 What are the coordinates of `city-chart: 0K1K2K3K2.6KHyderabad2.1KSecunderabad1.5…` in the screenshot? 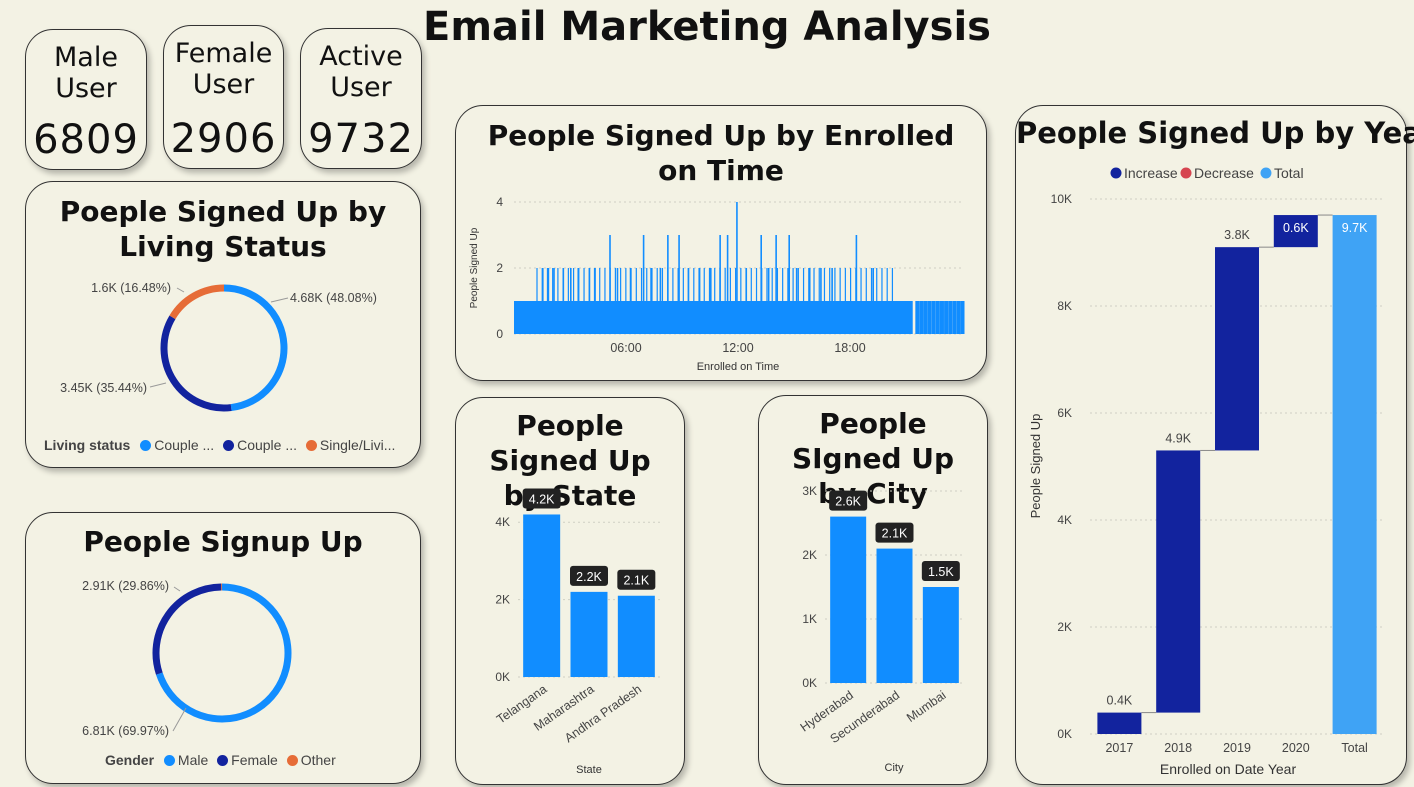 It's located at (873, 590).